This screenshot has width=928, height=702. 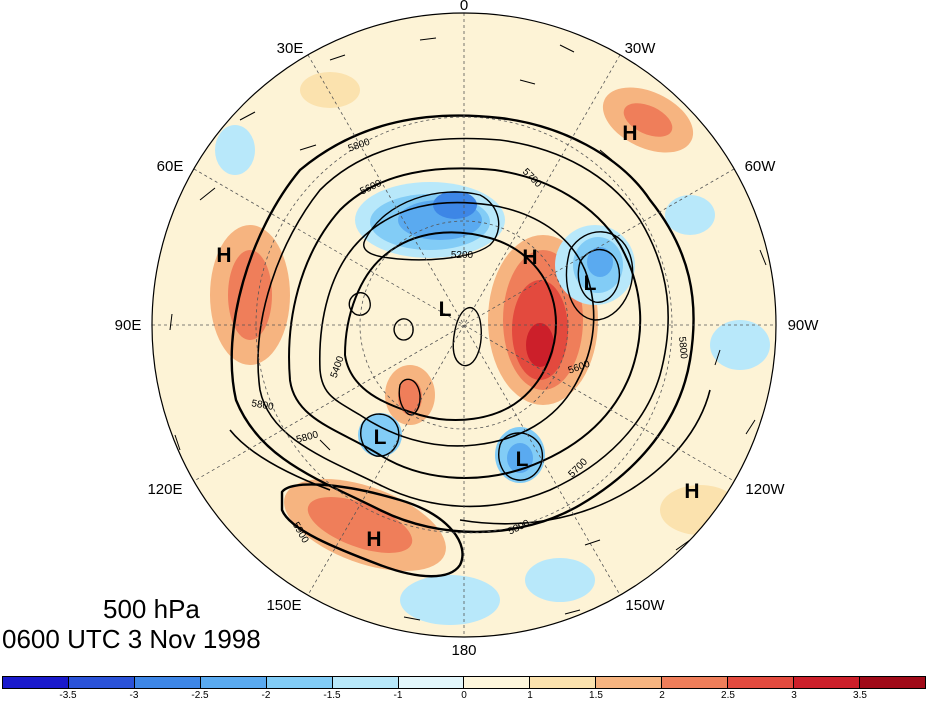 I want to click on colorbar-tick-label: 2.5, so click(x=728, y=695).